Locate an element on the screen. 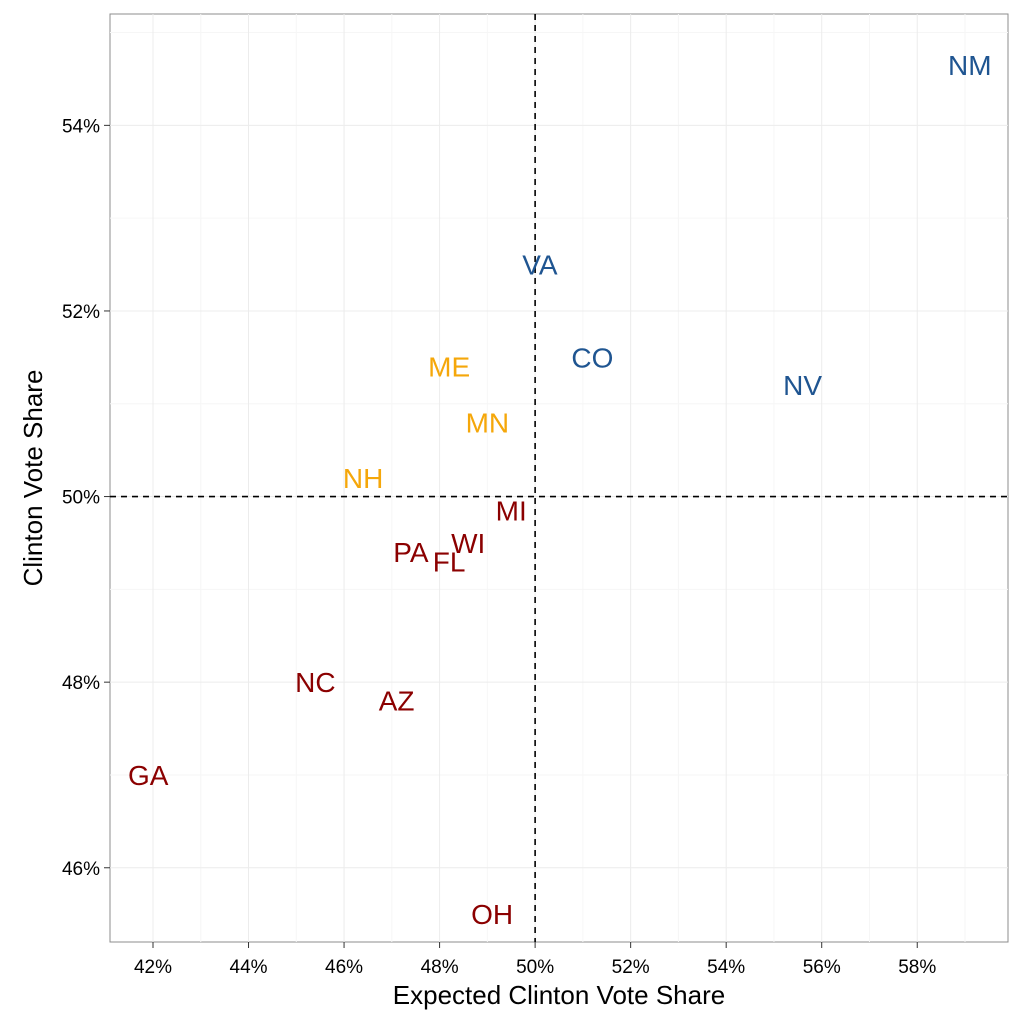  x-axis: 42% 44% 46% 48% 50% 52% 54% 56% 58% is located at coordinates (535, 960).